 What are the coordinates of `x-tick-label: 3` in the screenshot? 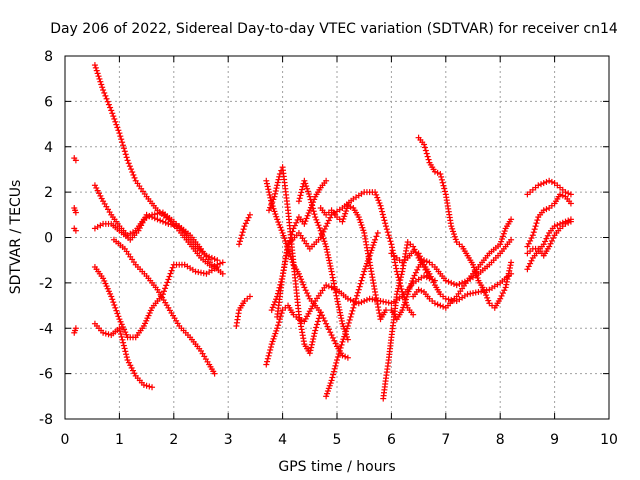 It's located at (228, 440).